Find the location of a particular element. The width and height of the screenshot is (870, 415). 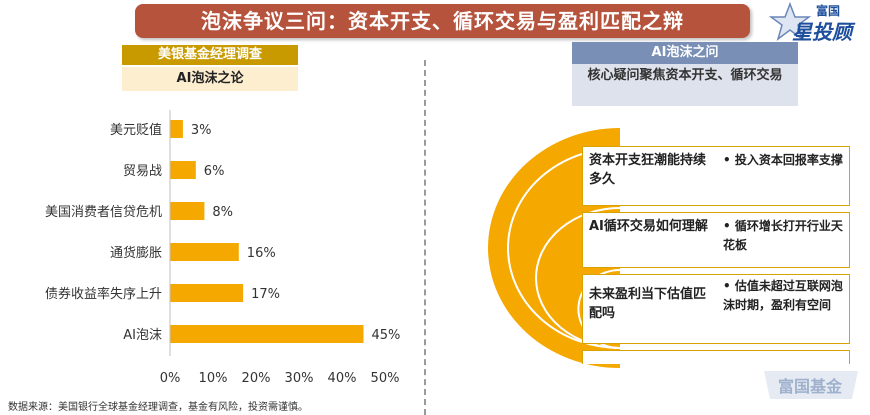

survey-header: 美银基金经理调查 is located at coordinates (210, 55).